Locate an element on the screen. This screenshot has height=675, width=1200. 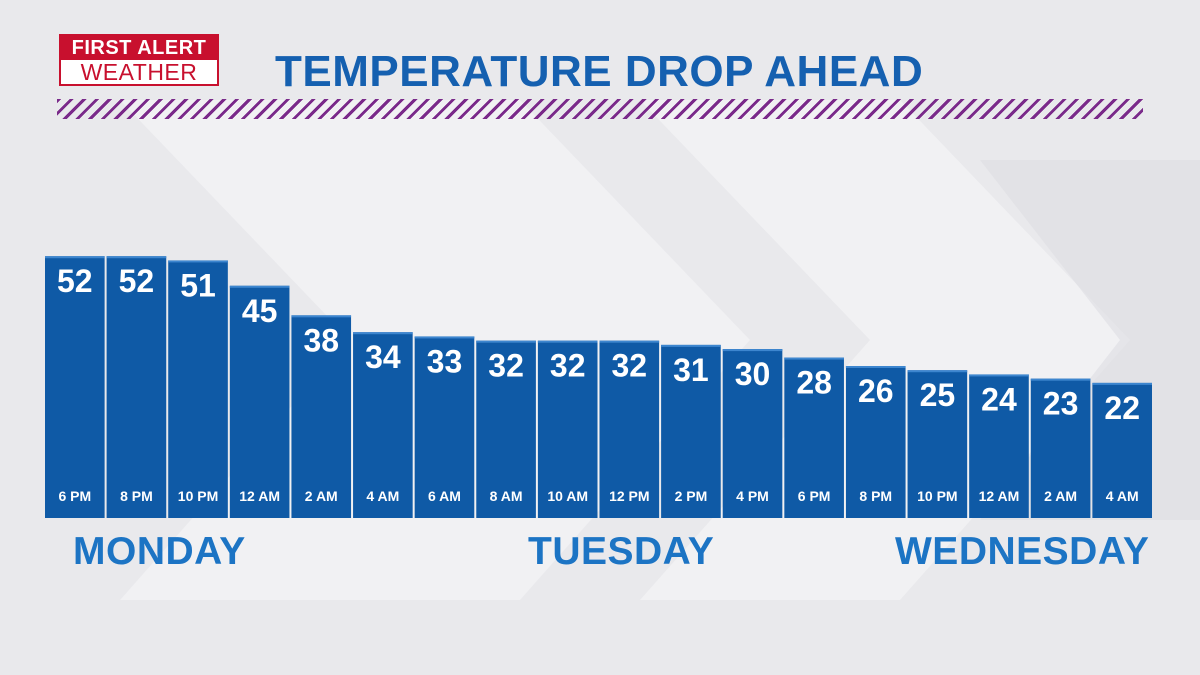
bar-value-label: 23 is located at coordinates (1061, 404).